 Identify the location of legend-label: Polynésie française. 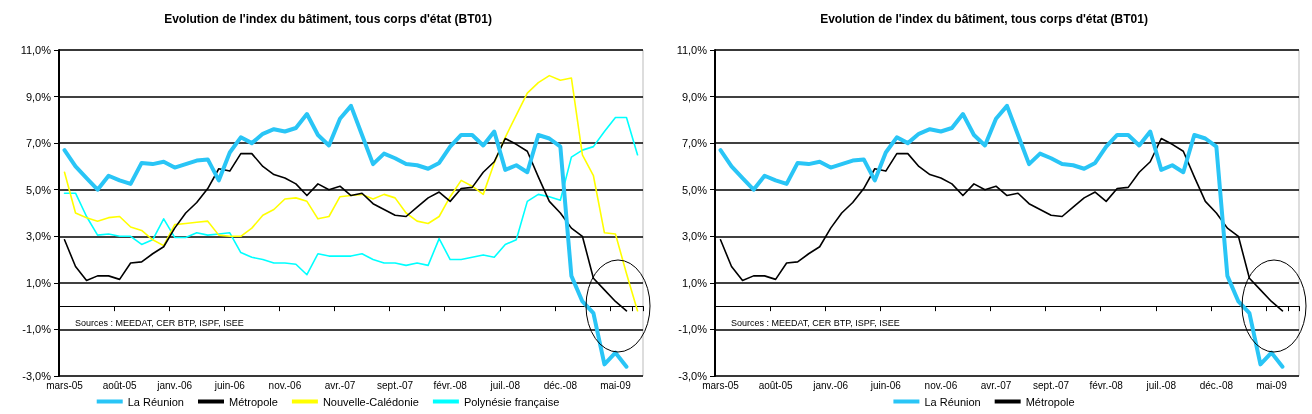
(511, 401).